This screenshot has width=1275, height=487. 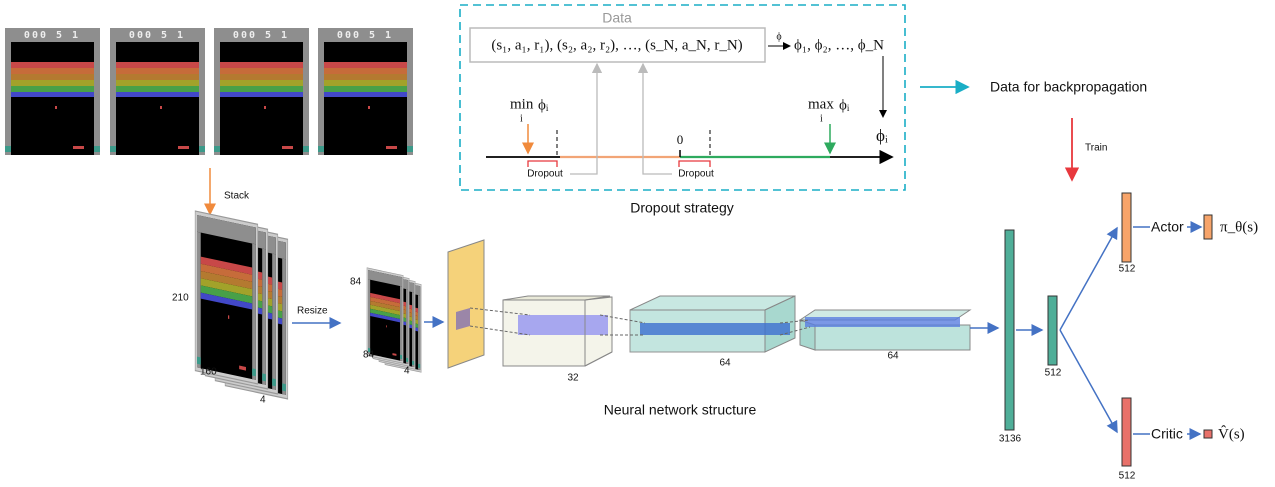 I want to click on dense-size: 3136, so click(x=1010, y=439).